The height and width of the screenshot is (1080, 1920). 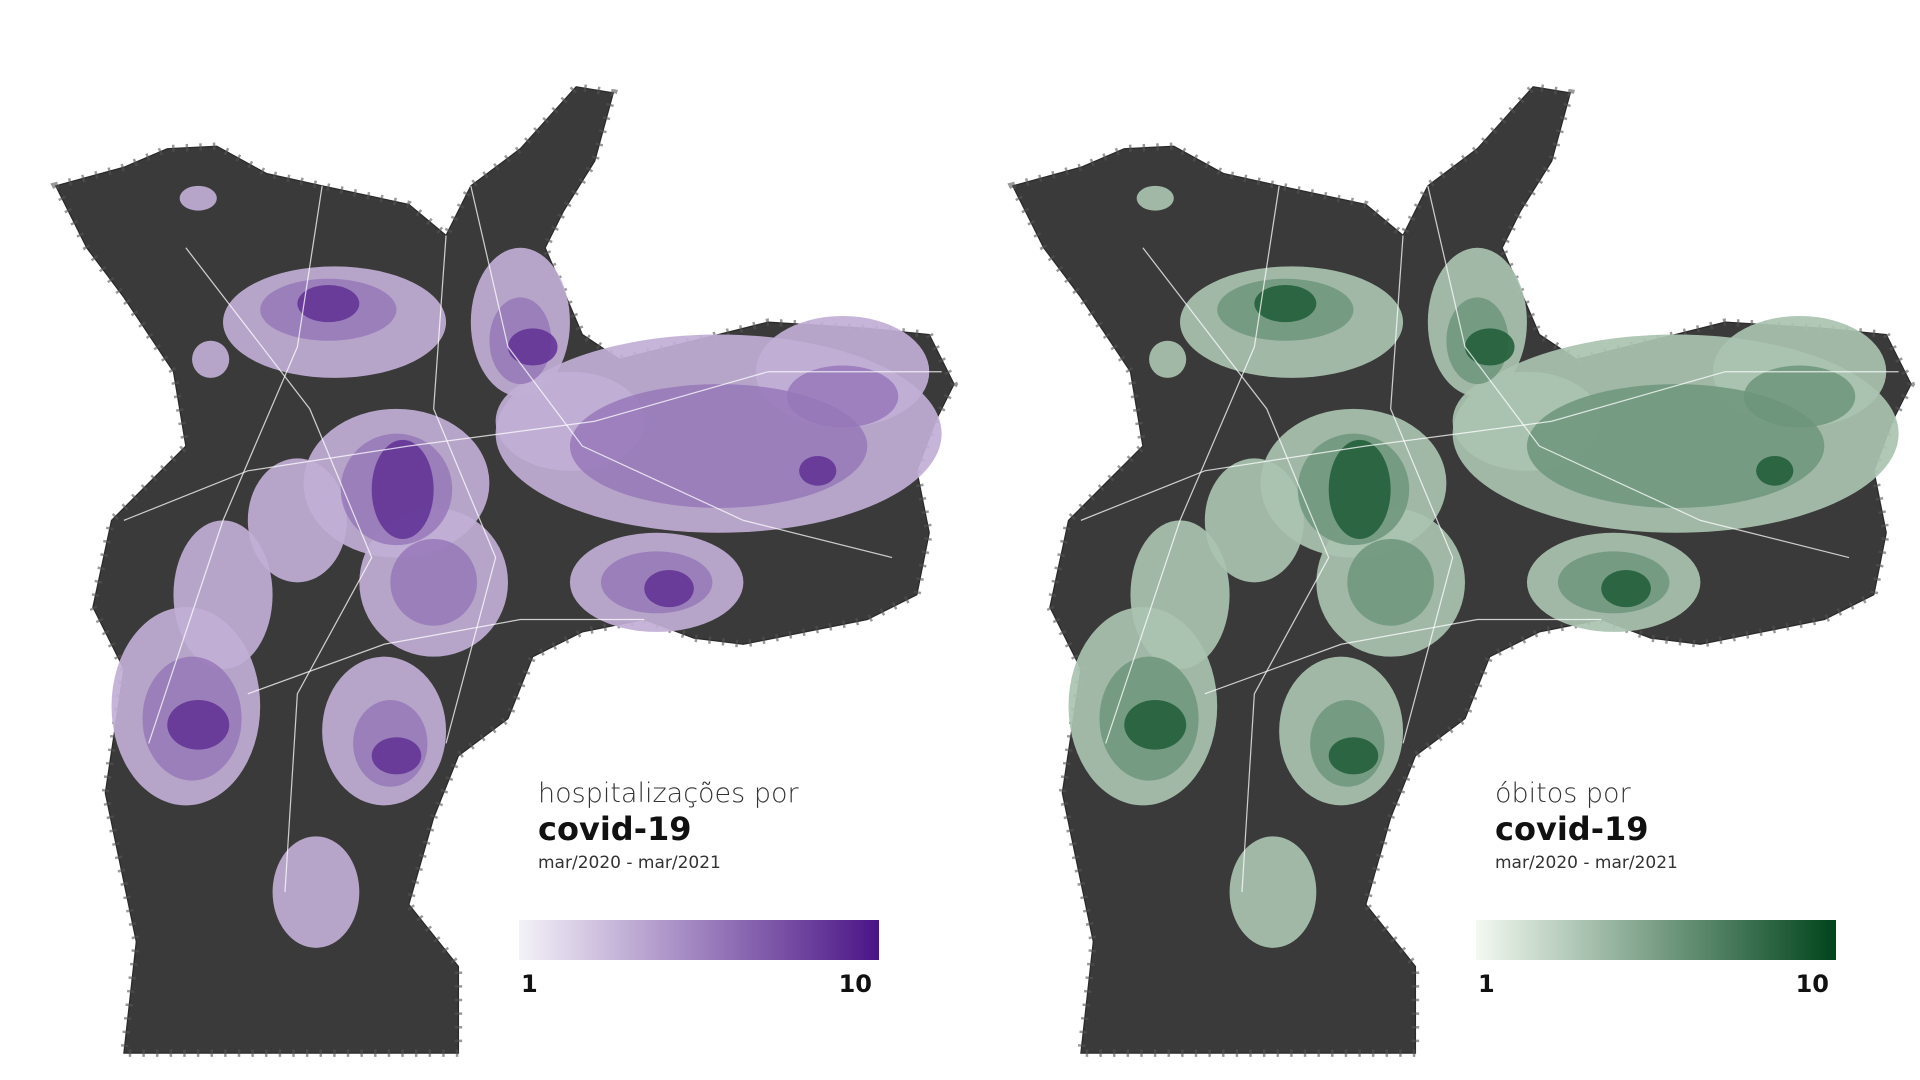 What do you see at coordinates (1563, 793) in the screenshot?
I see `legend-title: óbitos por` at bounding box center [1563, 793].